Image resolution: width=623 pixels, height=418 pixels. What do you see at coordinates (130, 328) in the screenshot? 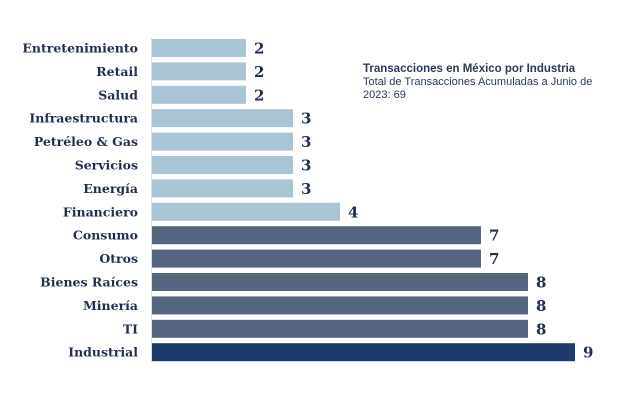
I see `category-label-ti: TI` at bounding box center [130, 328].